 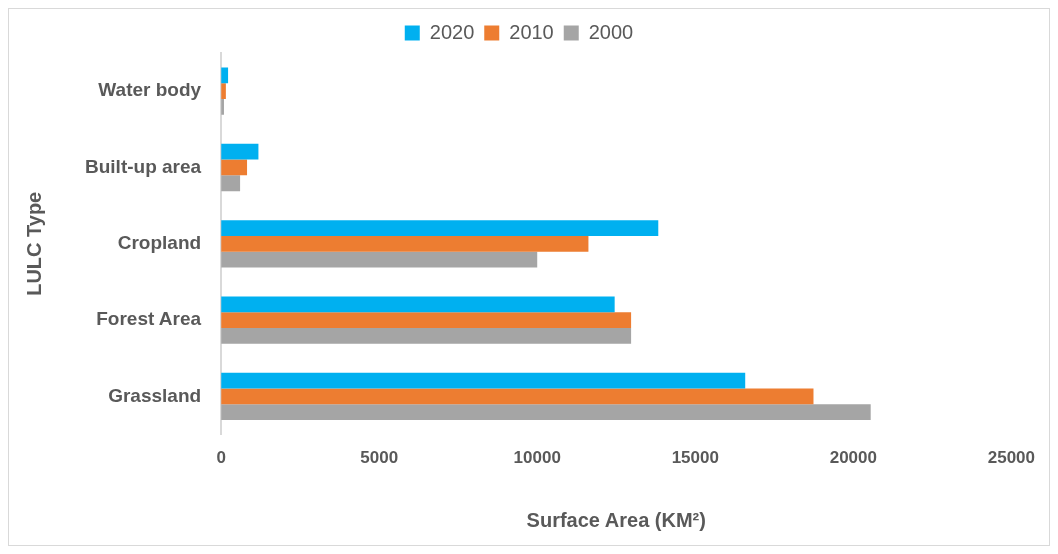 I want to click on y-tick-label: Forest Area, so click(x=149, y=319).